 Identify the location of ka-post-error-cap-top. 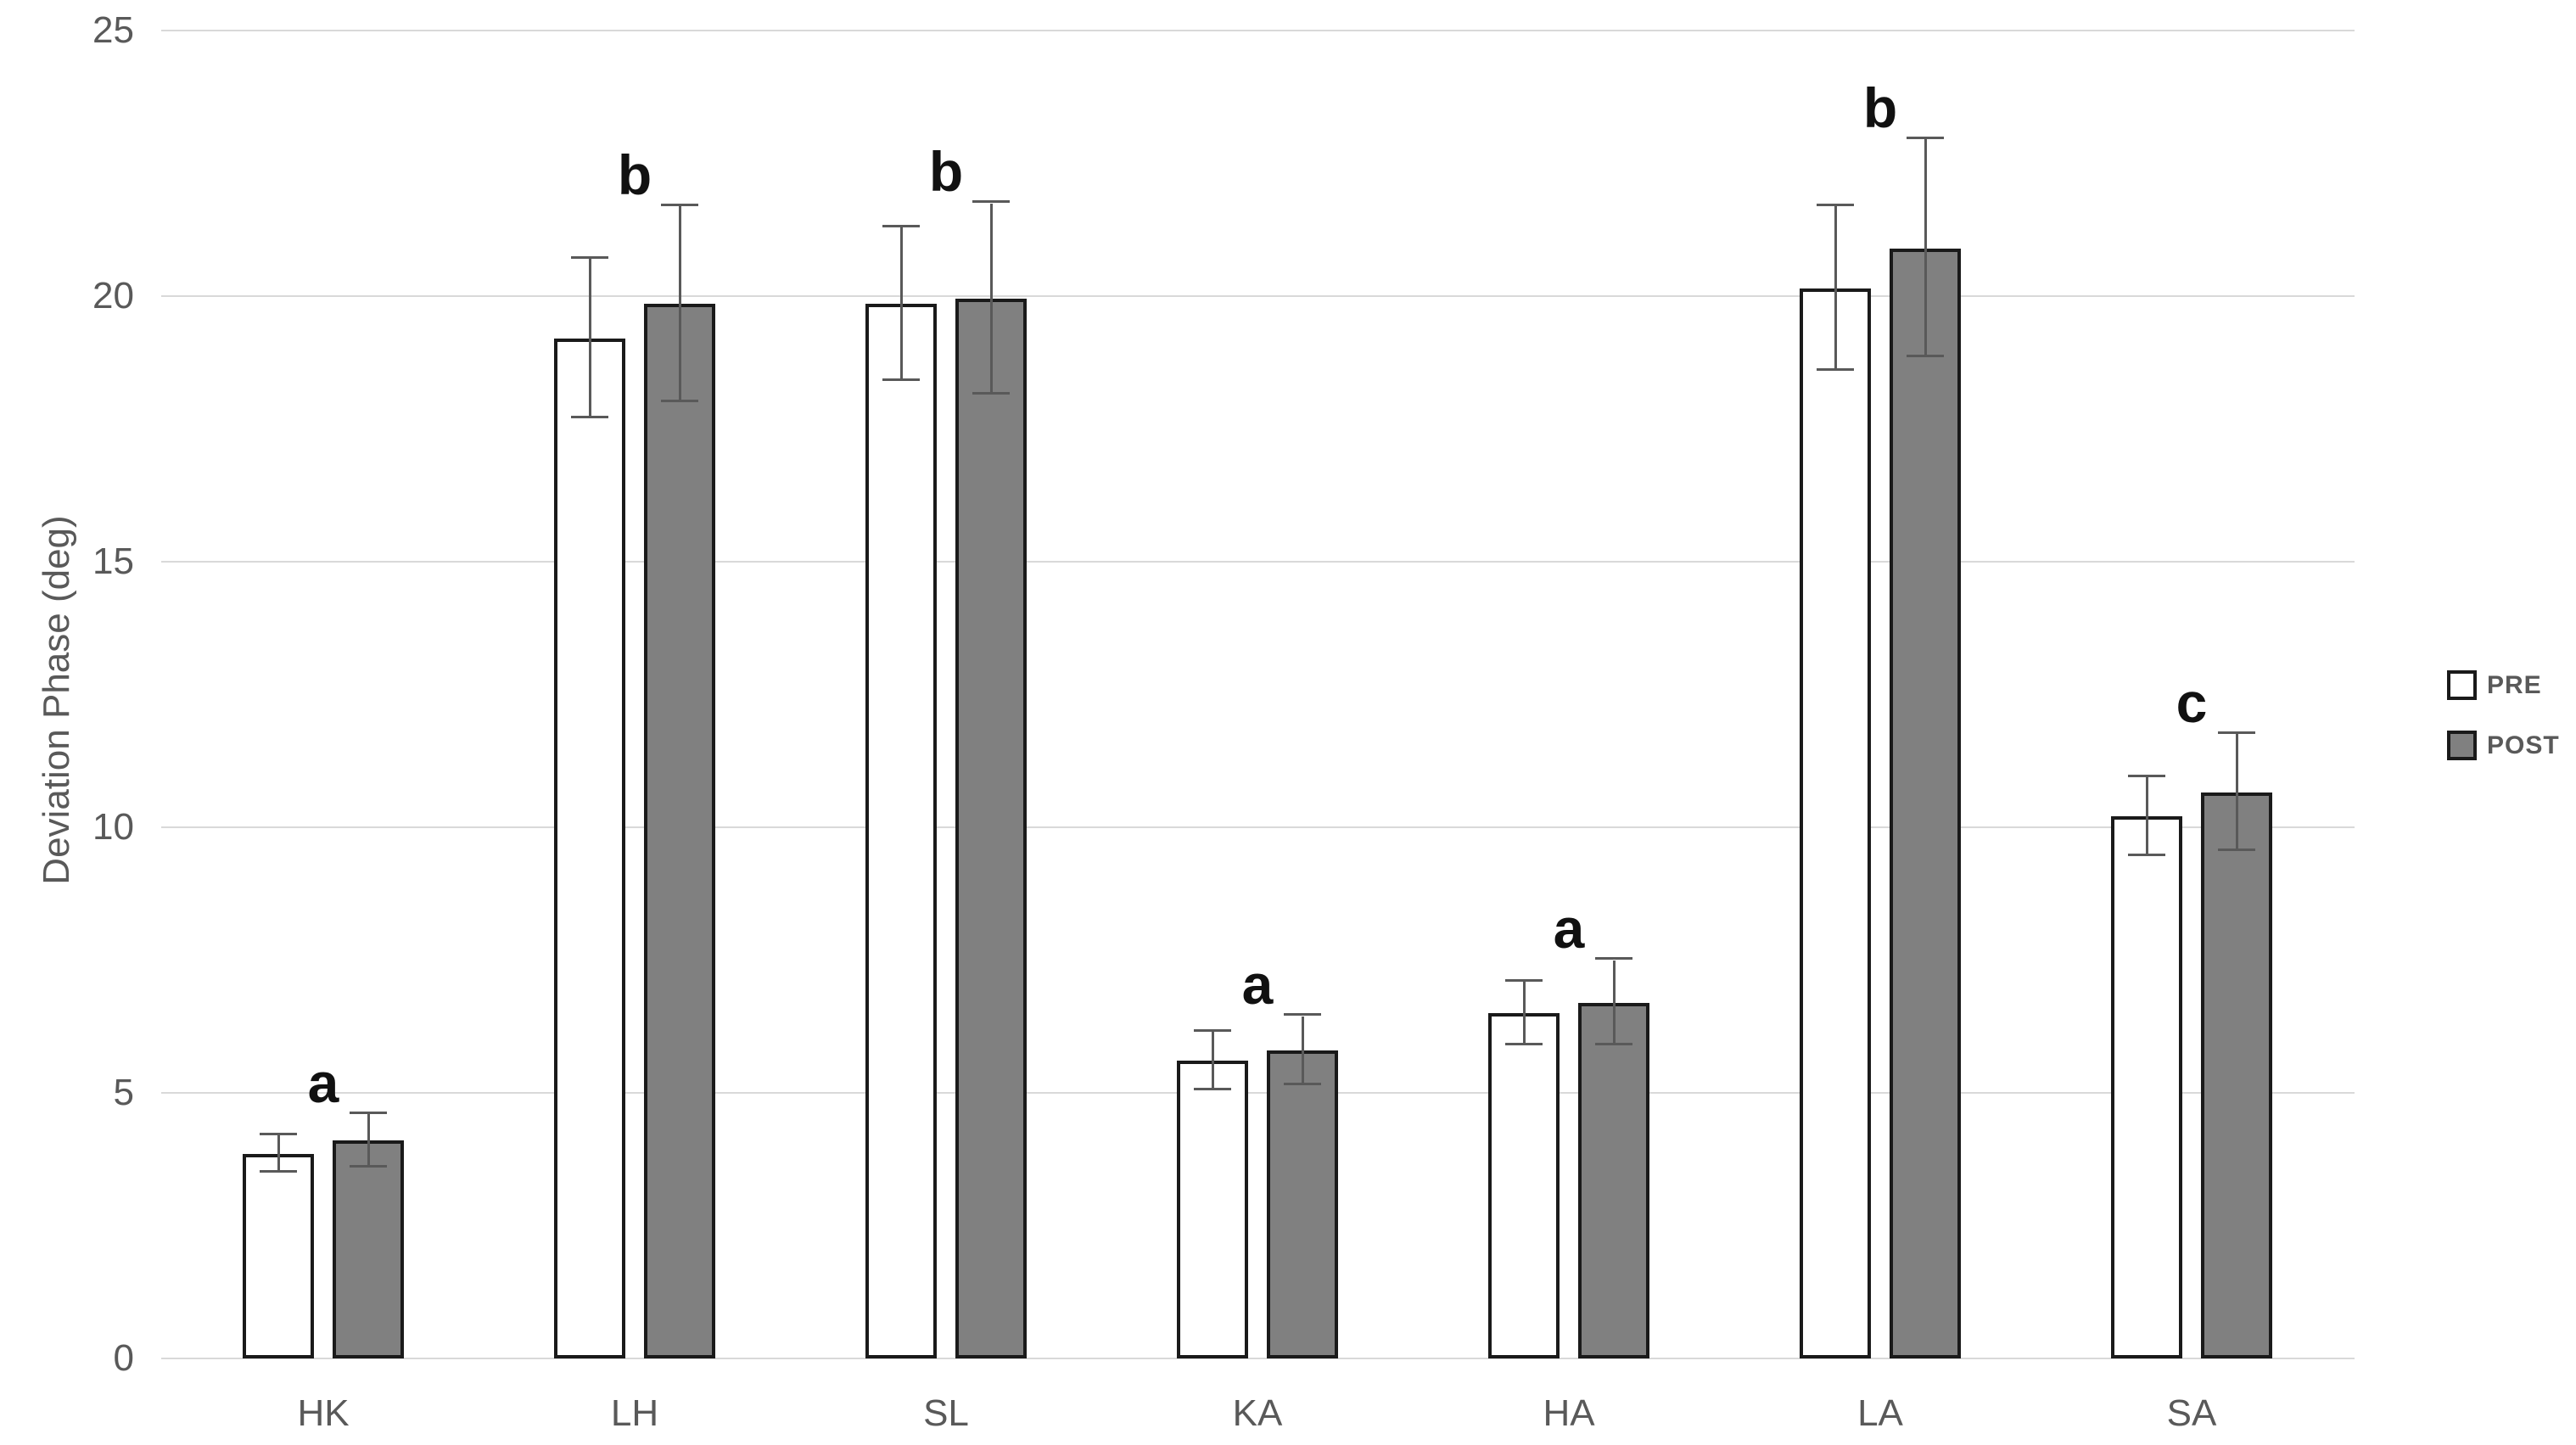
(1302, 1015).